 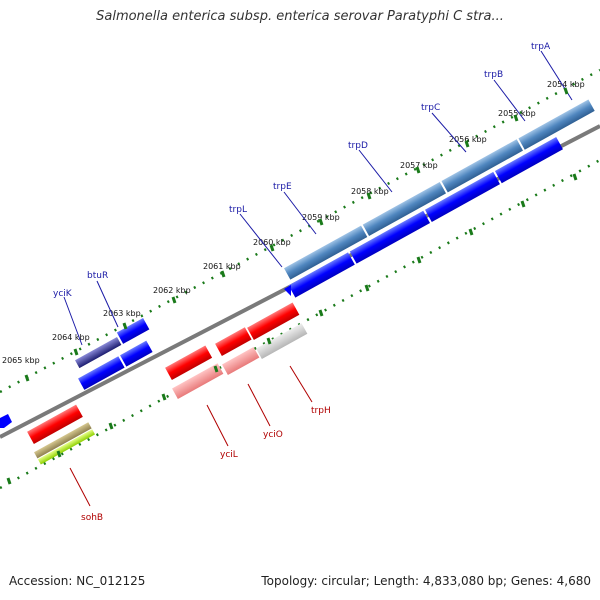 What do you see at coordinates (282, 187) in the screenshot?
I see `gene-label-trpE: trpE` at bounding box center [282, 187].